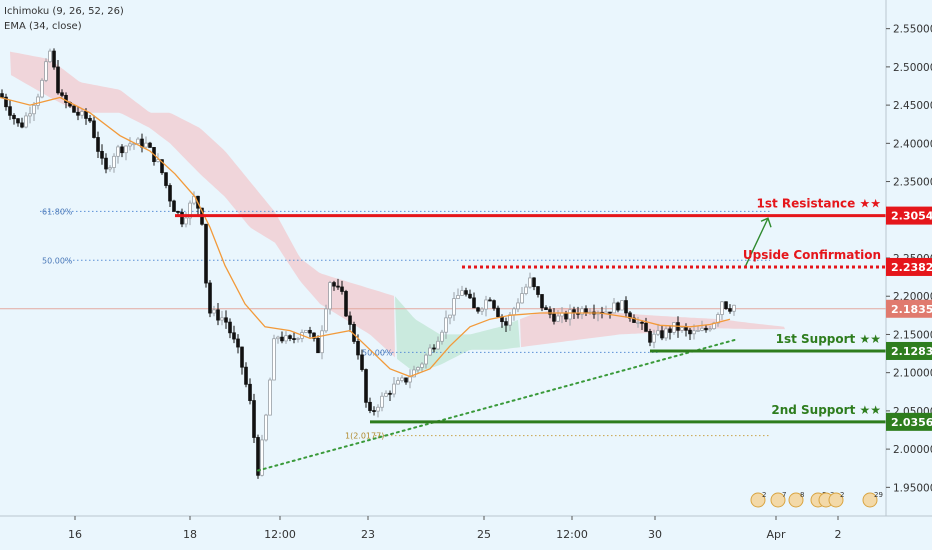  I want to click on fib-level-label: 61.80%, so click(57, 211).